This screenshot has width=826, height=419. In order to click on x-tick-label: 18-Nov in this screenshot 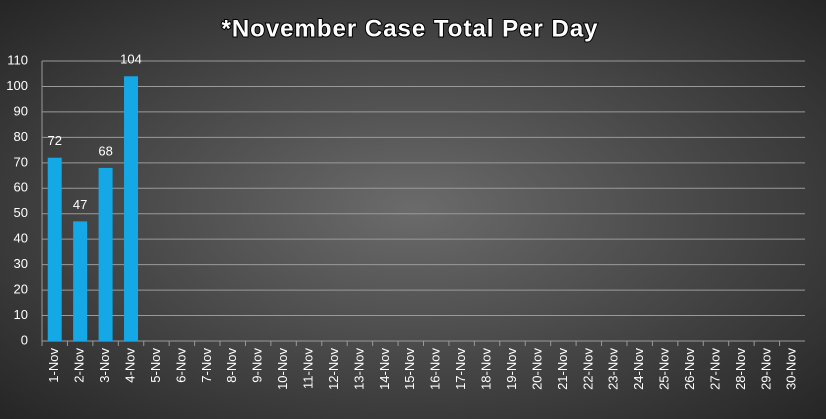, I will do `click(486, 369)`.